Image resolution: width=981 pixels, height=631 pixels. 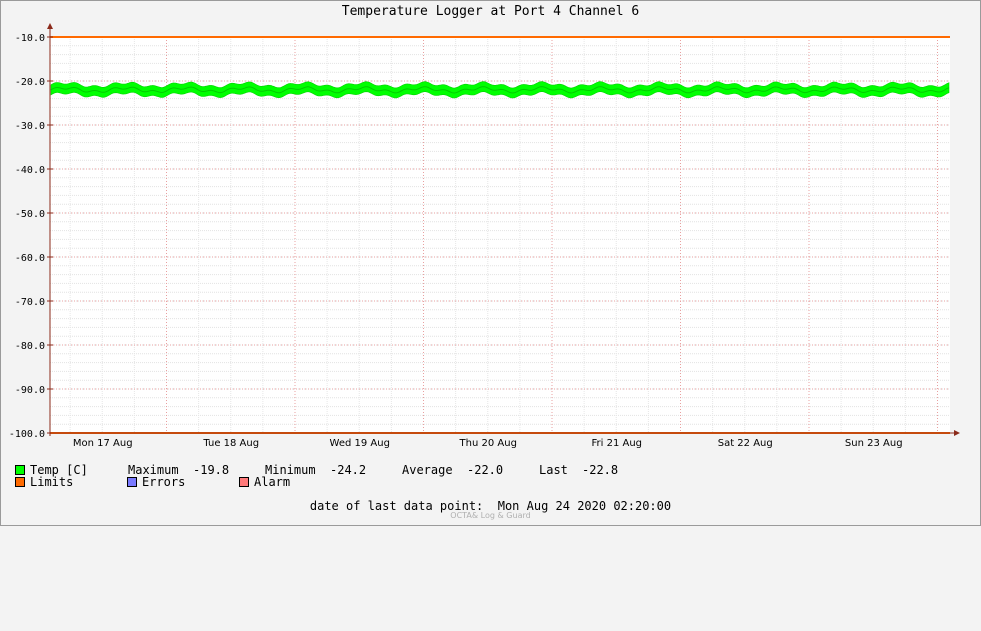 What do you see at coordinates (348, 470) in the screenshot?
I see `legend-min-value: -24.2` at bounding box center [348, 470].